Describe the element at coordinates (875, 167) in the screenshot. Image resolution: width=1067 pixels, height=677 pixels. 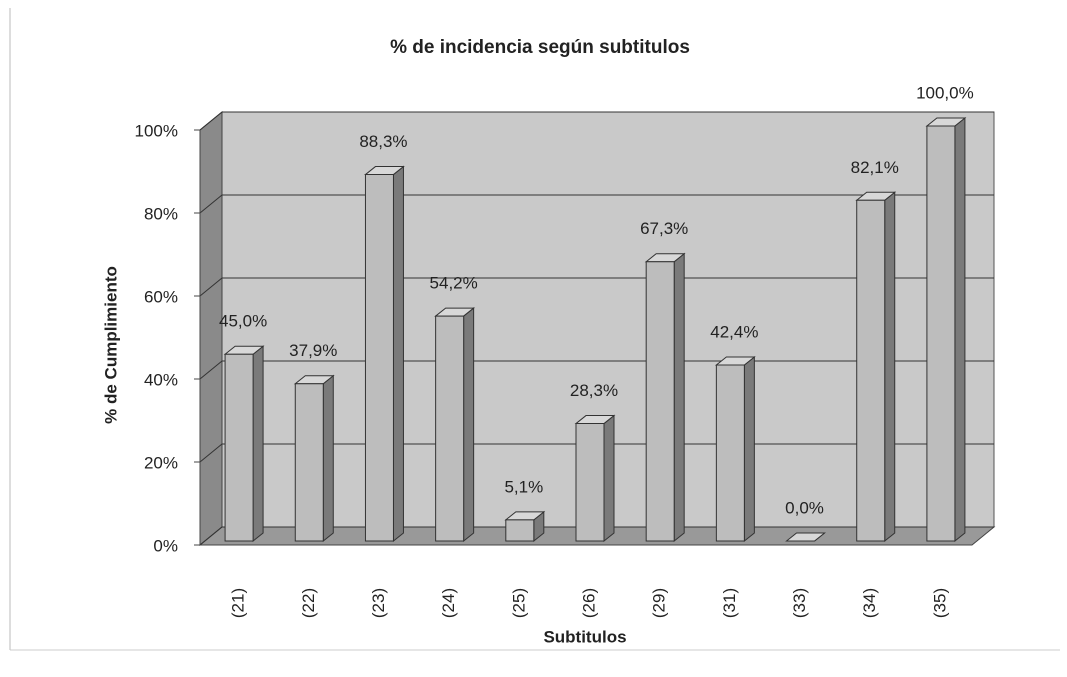
I see `value-label: 82,1%` at that location.